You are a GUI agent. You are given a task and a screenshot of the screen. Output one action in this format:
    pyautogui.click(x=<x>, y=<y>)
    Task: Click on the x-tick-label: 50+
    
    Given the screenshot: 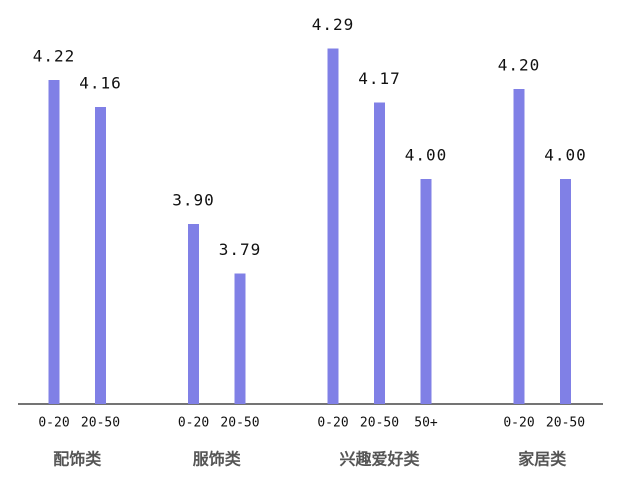 What is the action you would take?
    pyautogui.click(x=426, y=423)
    